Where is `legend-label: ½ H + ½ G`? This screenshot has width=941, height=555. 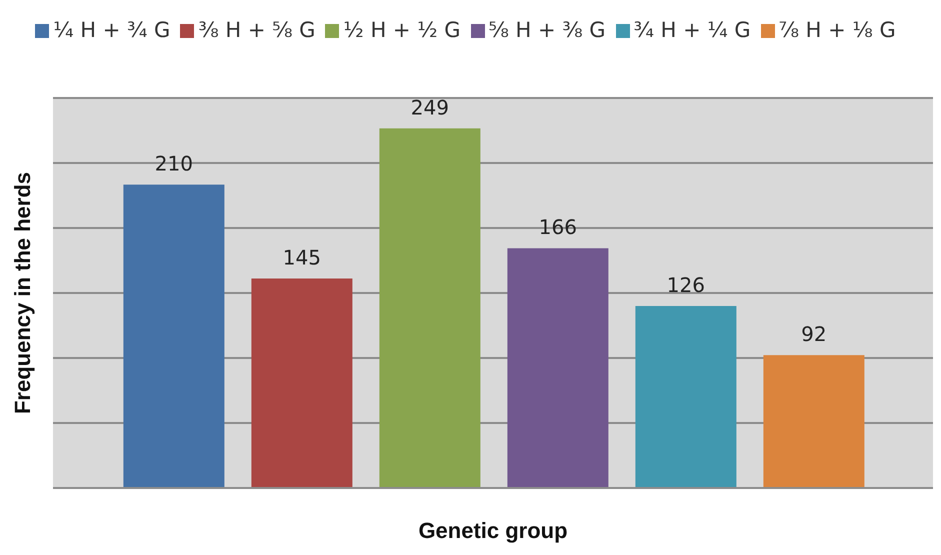 legend-label: ½ H + ½ G is located at coordinates (401, 30).